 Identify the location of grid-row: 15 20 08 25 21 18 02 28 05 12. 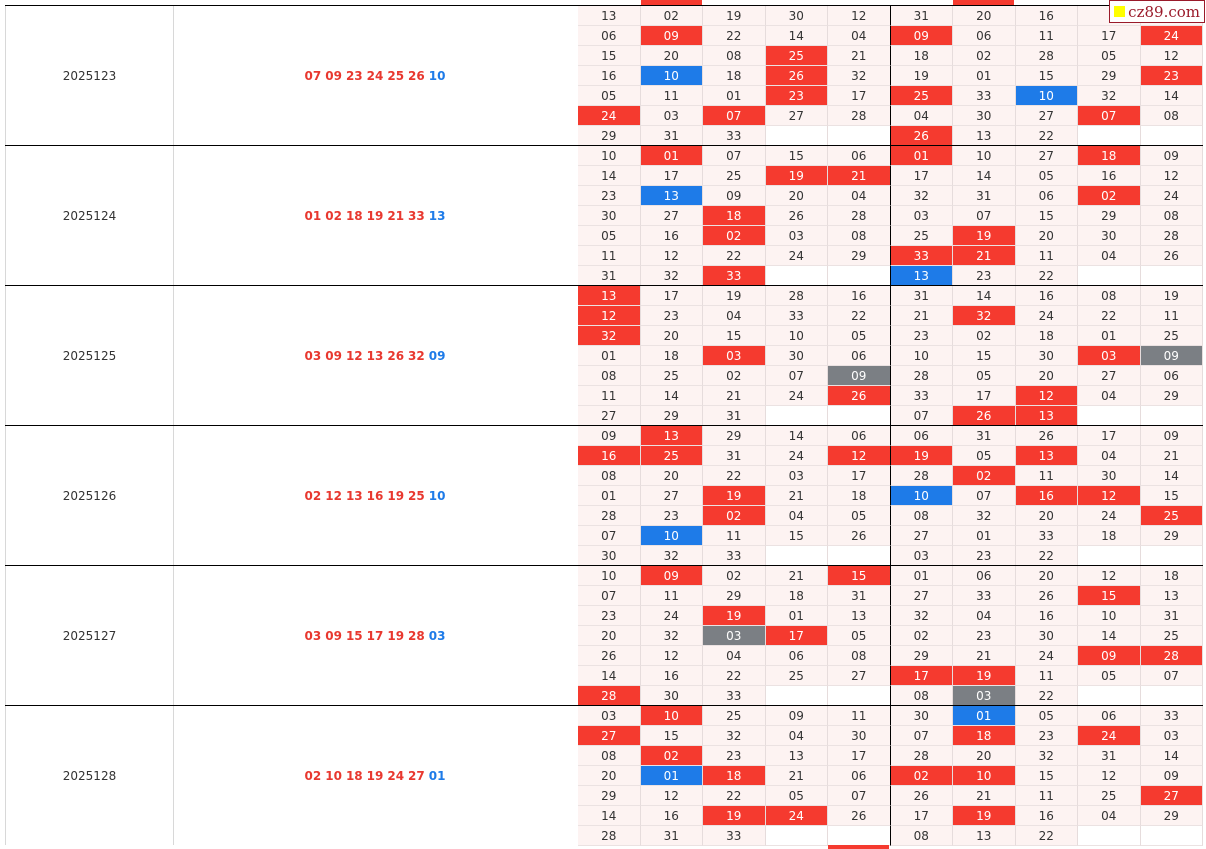
(890, 56).